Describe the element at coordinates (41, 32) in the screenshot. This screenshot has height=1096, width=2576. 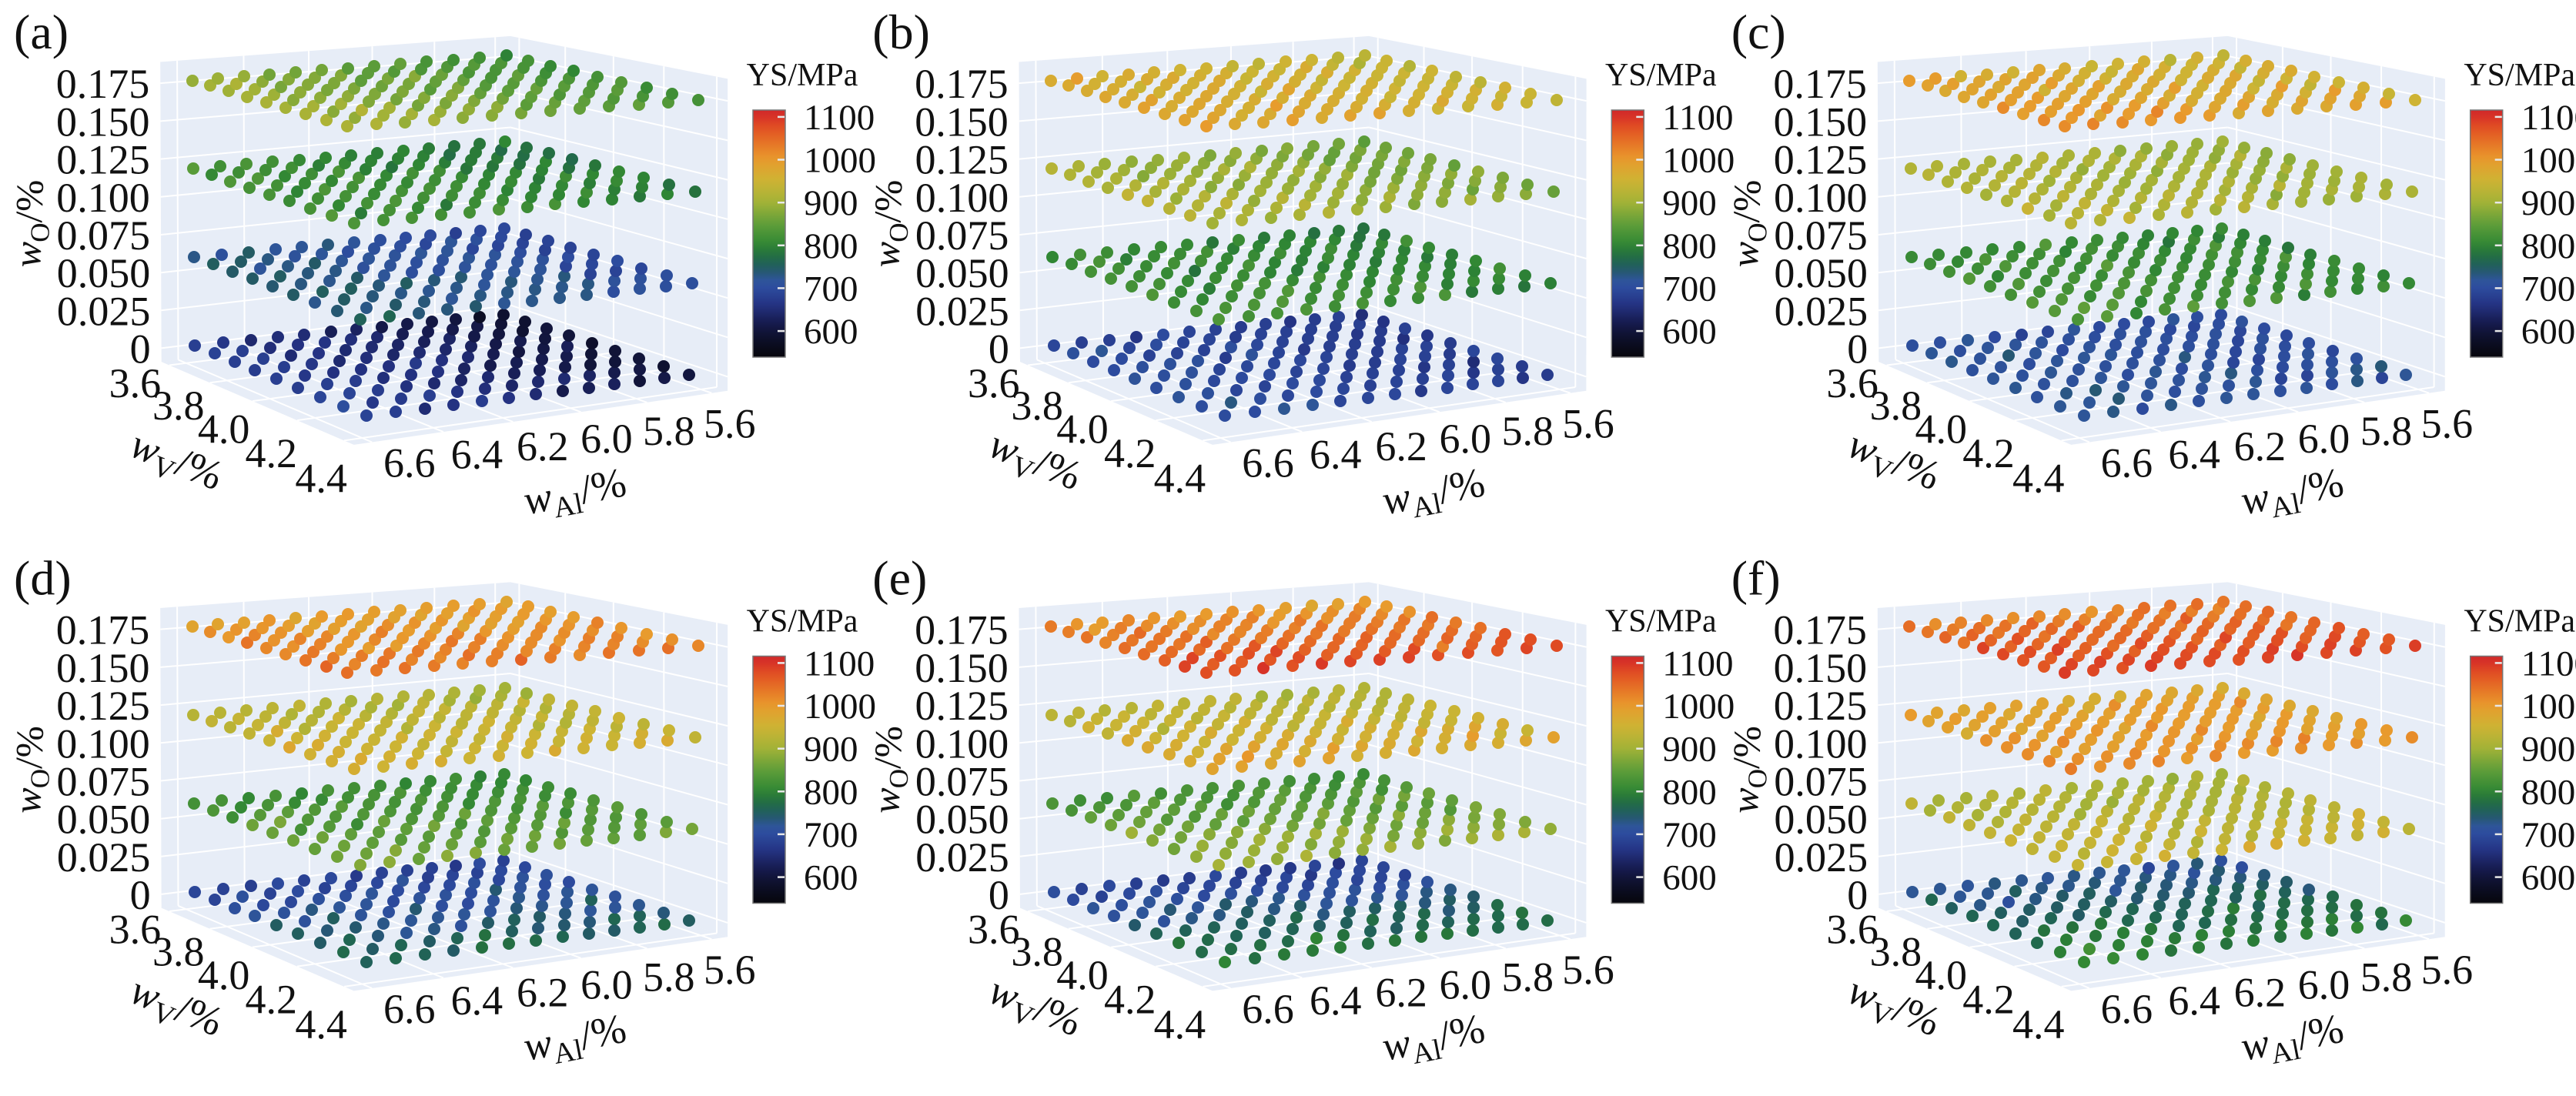
I see `svg-text: (a)` at that location.